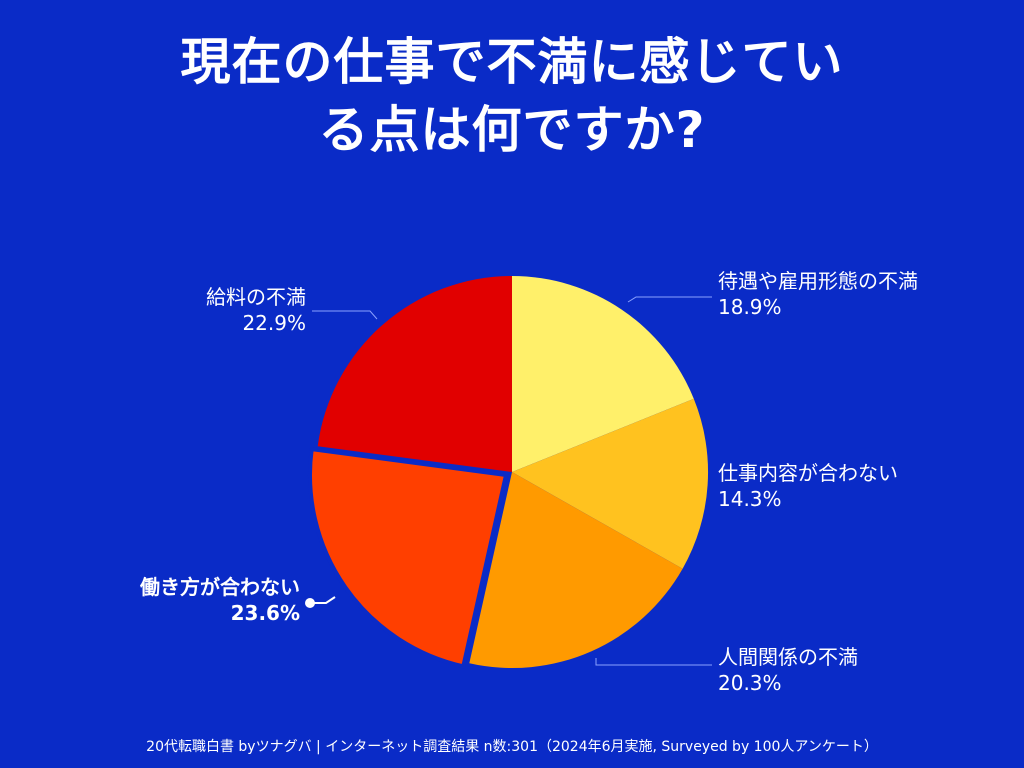 The height and width of the screenshot is (768, 1024). Describe the element at coordinates (256, 297) in the screenshot. I see `label-salary-name: 給料の不満` at that location.